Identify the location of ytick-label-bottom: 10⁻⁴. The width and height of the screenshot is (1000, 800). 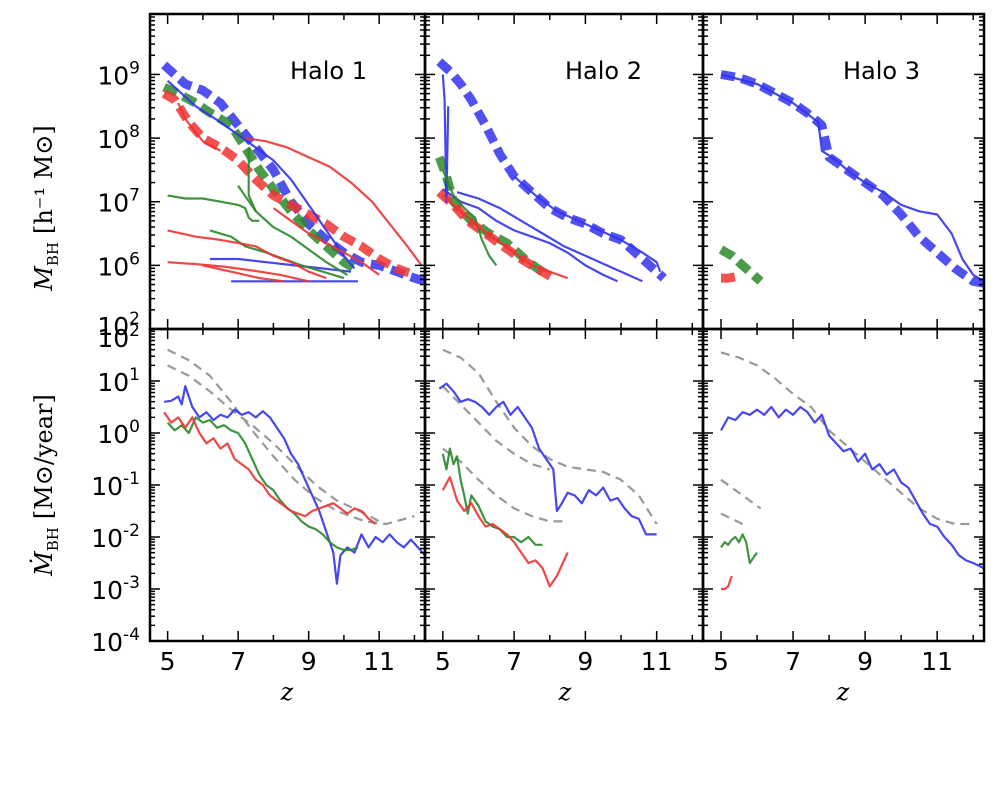
(115, 641).